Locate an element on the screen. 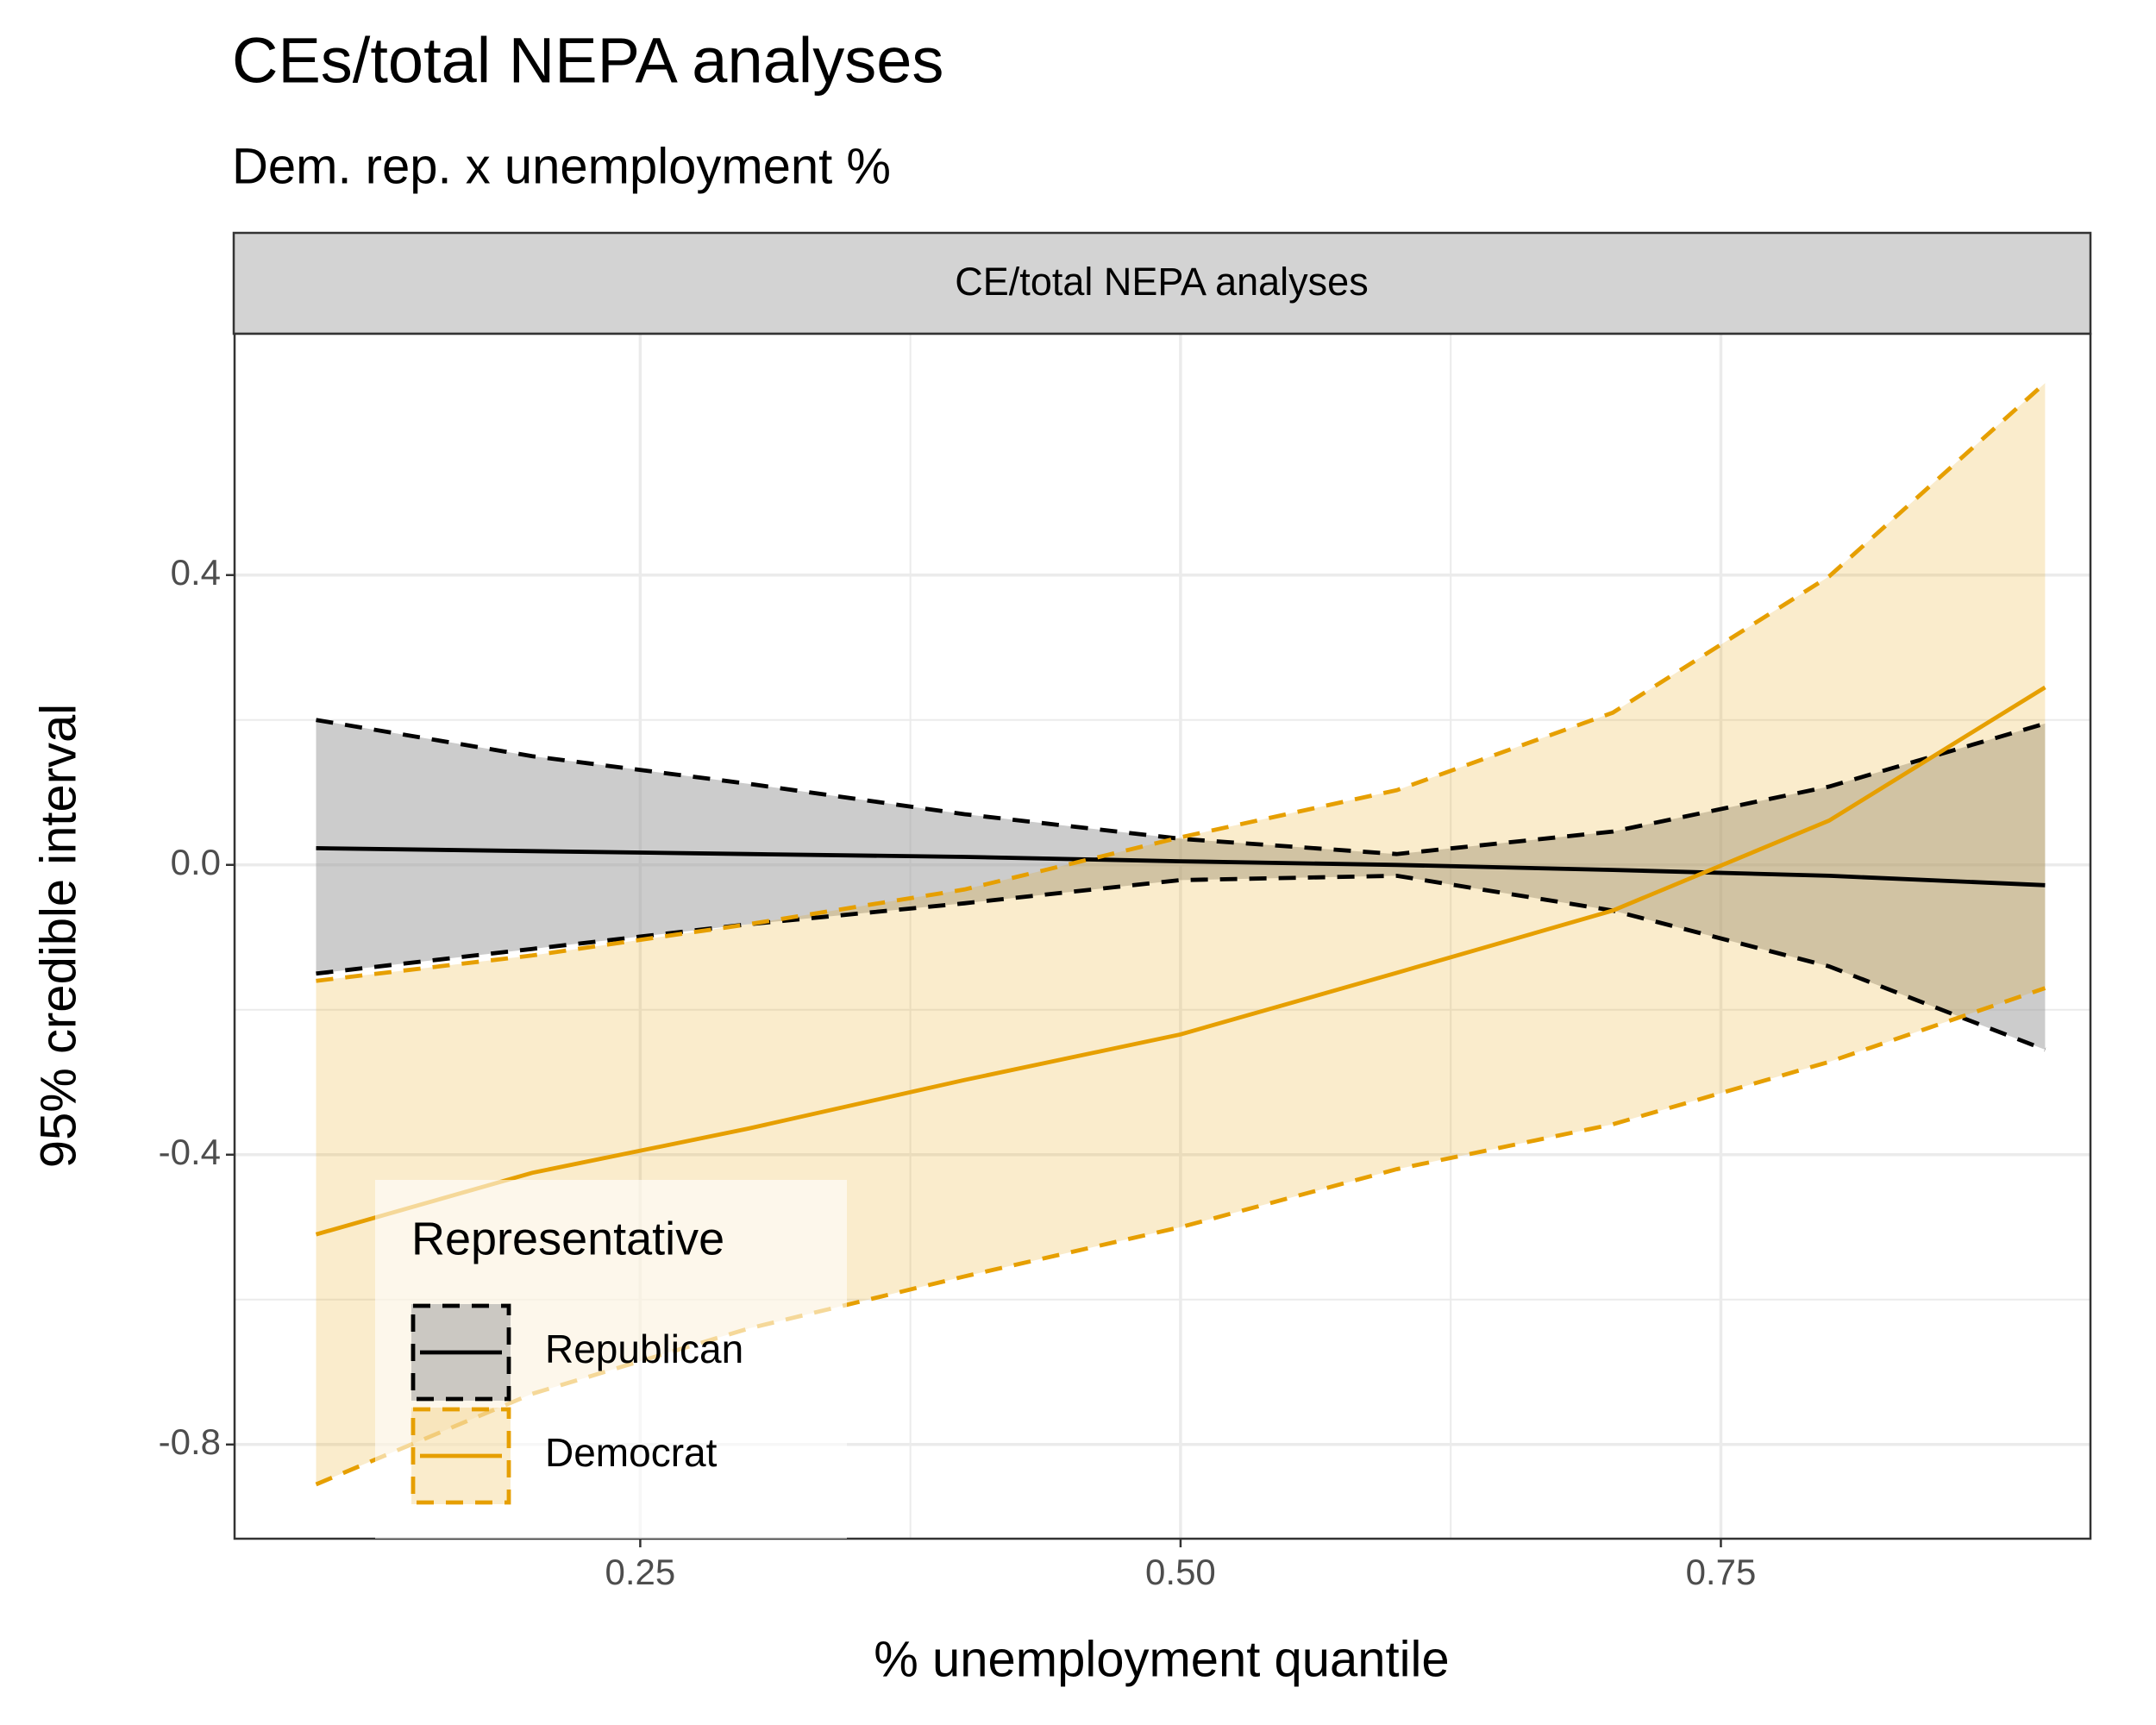 Image resolution: width=2156 pixels, height=1725 pixels. facet-strip is located at coordinates (1162, 284).